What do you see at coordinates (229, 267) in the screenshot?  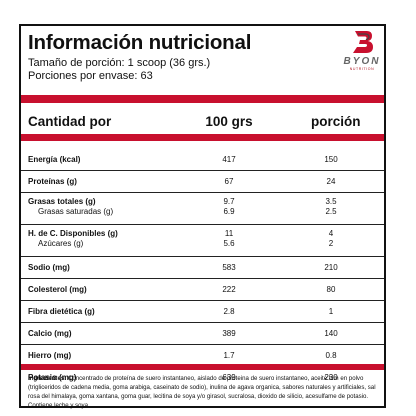 I see `value-per-100g: 583` at bounding box center [229, 267].